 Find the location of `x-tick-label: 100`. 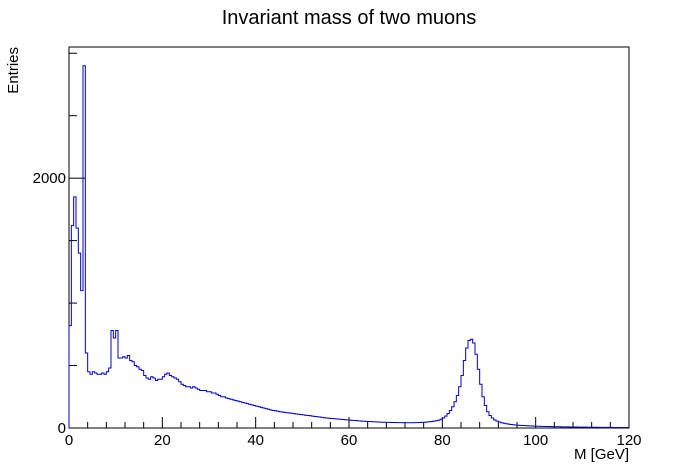

x-tick-label: 100 is located at coordinates (535, 440).